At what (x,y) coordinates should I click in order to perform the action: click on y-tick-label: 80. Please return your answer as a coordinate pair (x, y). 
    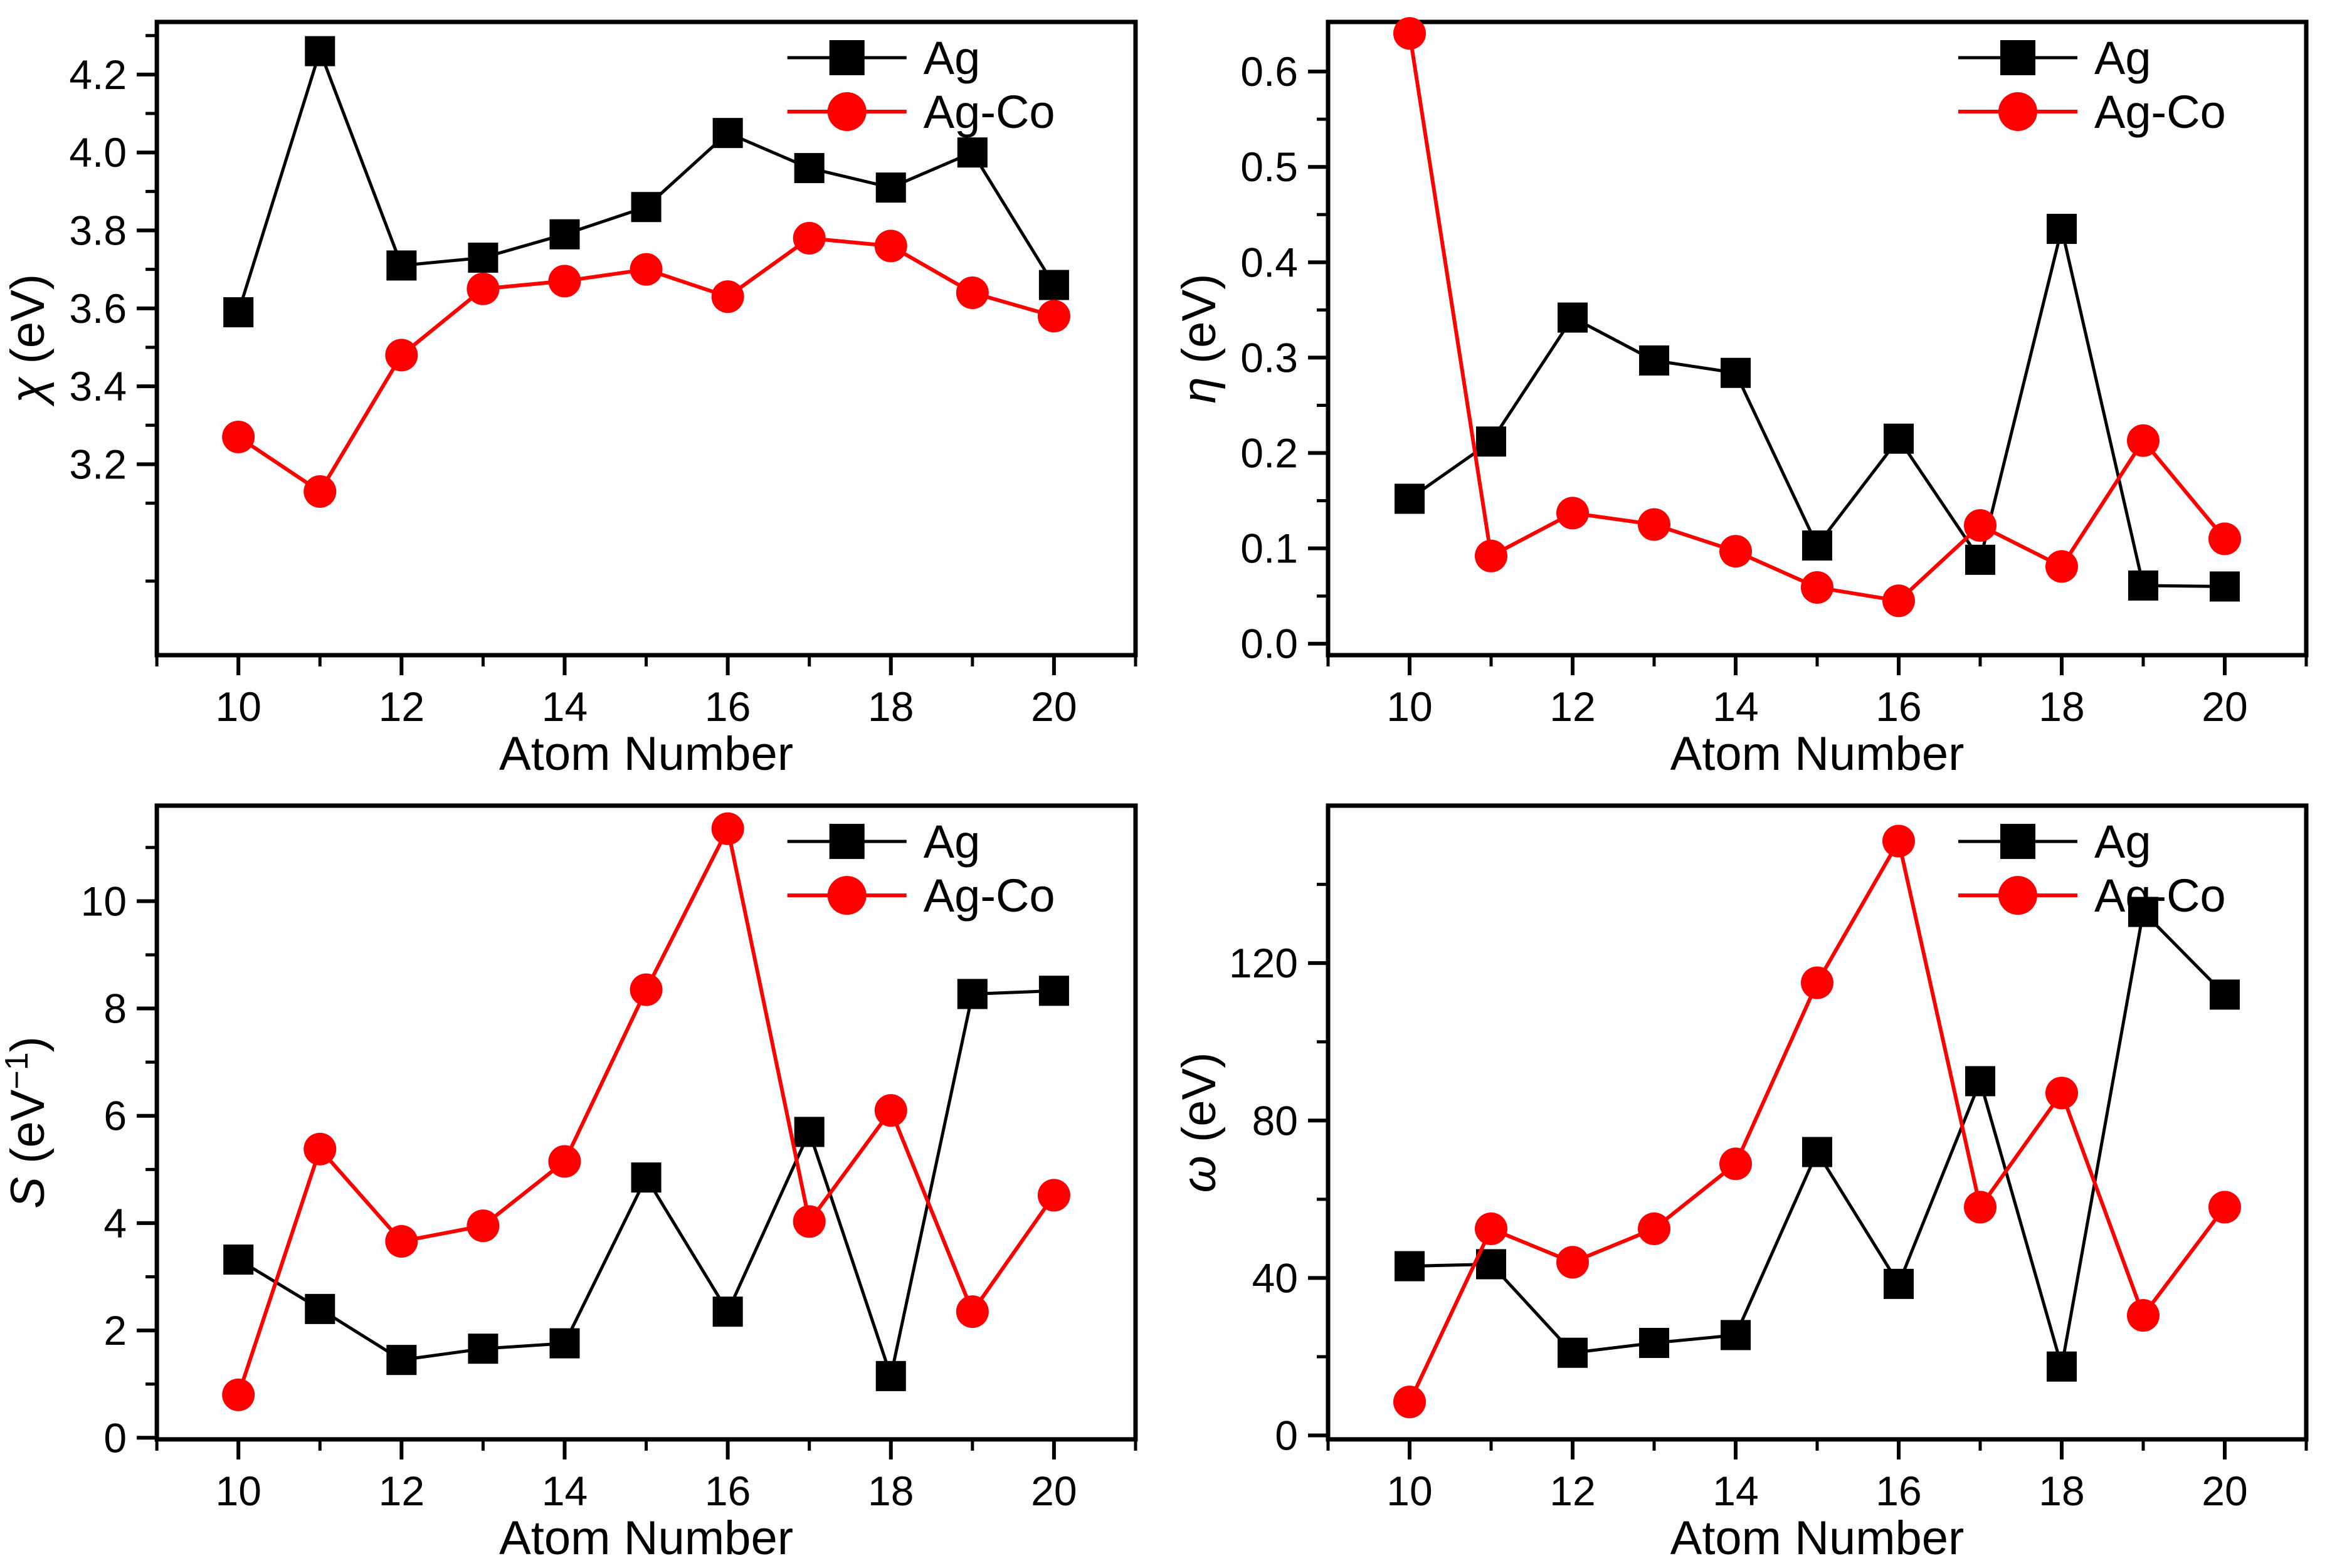
    Looking at the image, I should click on (1275, 1120).